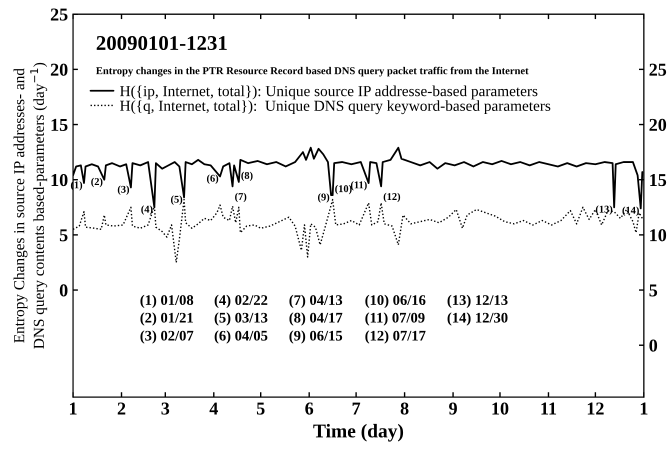 The image size is (670, 458). Describe the element at coordinates (604, 210) in the screenshot. I see `annotation: (13)` at that location.